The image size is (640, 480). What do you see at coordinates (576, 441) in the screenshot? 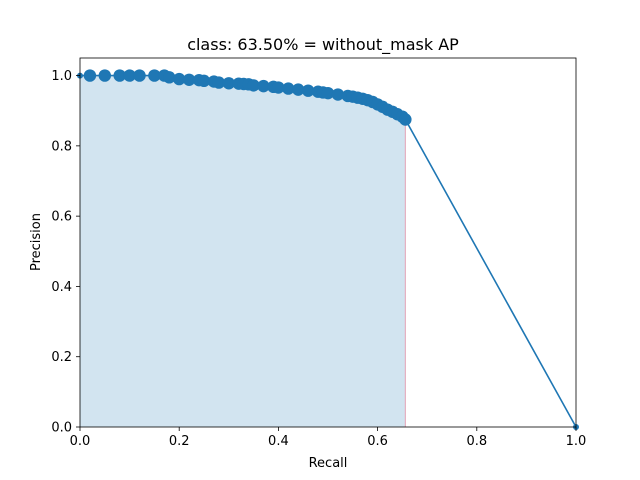
I see `x-tick-label: 1.0` at bounding box center [576, 441].